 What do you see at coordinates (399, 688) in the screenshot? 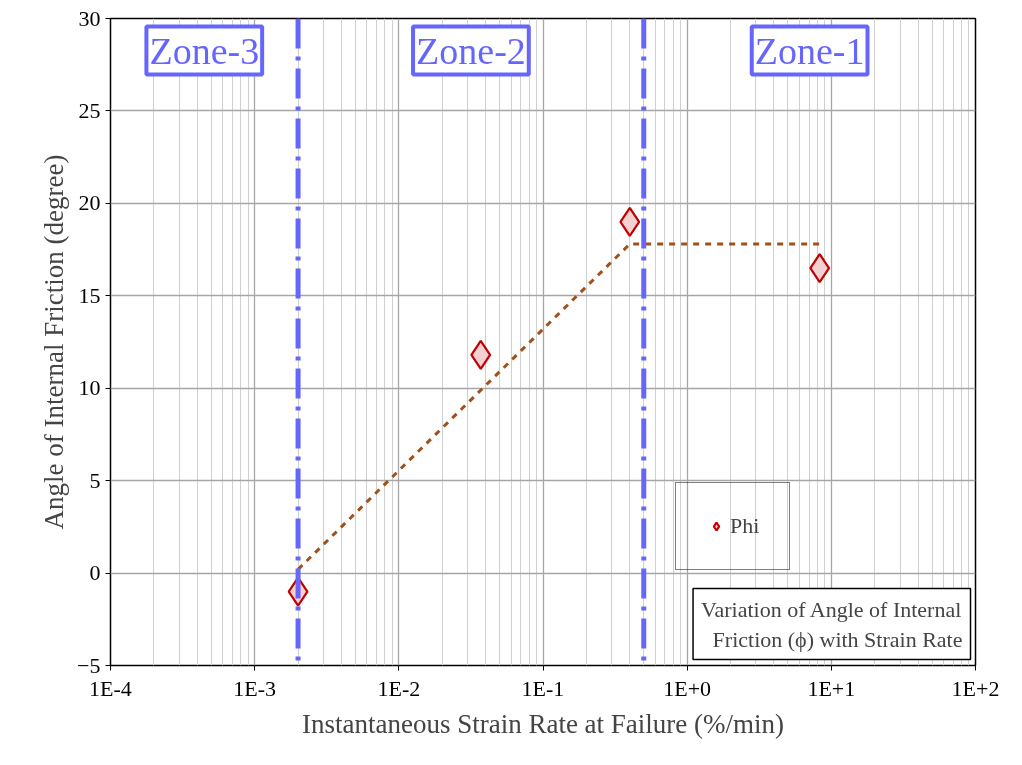
I see `x-tick-label: 1E-2` at bounding box center [399, 688].